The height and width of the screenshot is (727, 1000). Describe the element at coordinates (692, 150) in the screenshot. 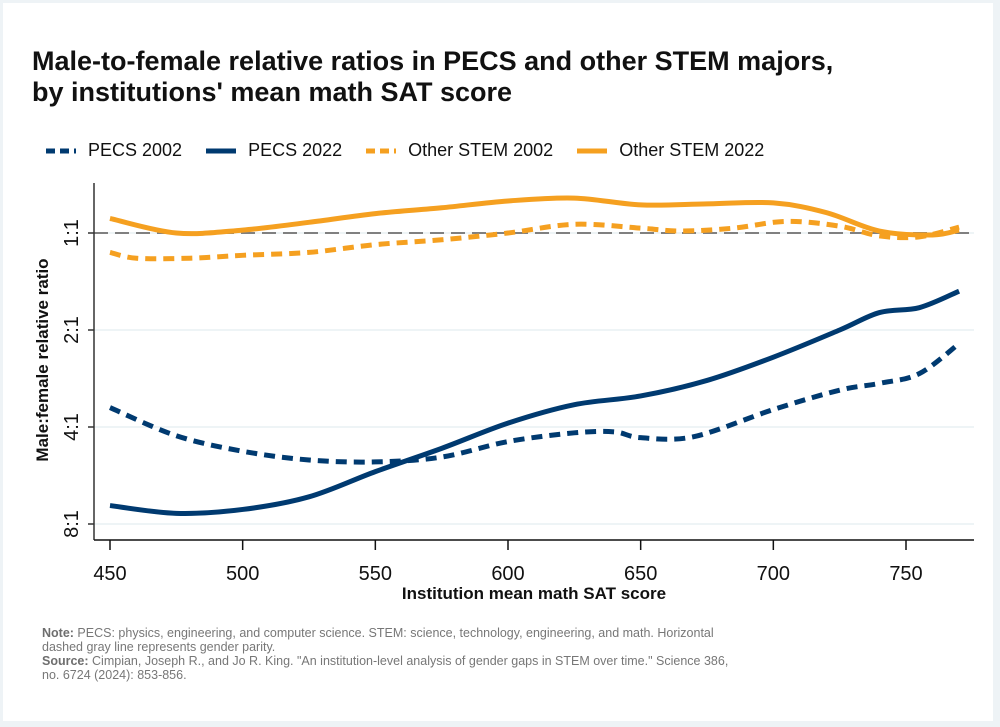

I see `legend-label-other-stem-2022: Other STEM 2022` at that location.